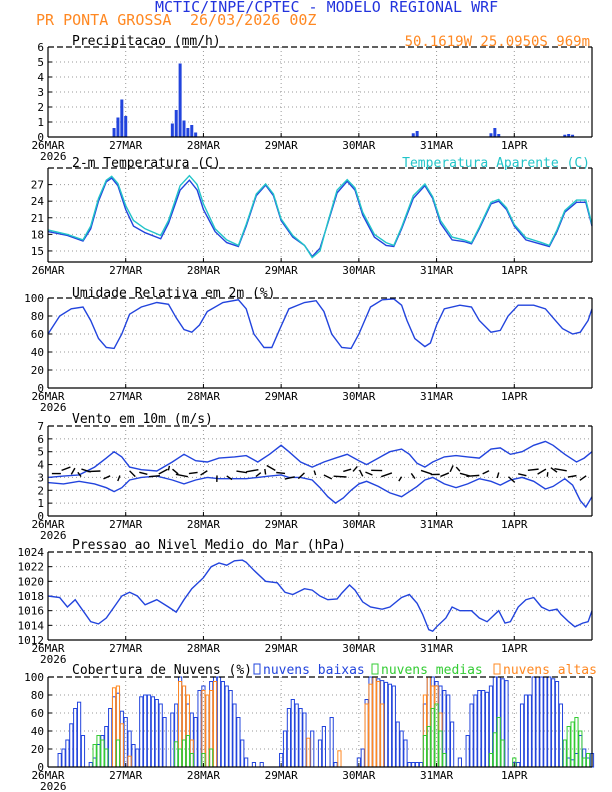 The height and width of the screenshot is (792, 612). Describe the element at coordinates (496, 163) in the screenshot. I see `legend-temperatura-aparente: Temperatura Aparente (C)` at that location.